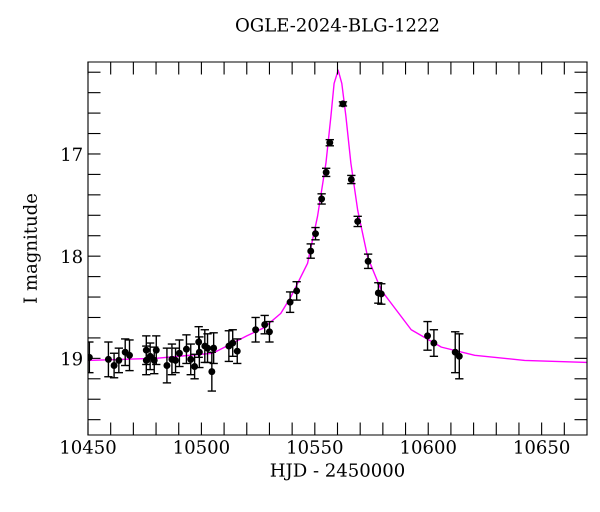  What do you see at coordinates (31, 248) in the screenshot?
I see `y-axis-title: I magnitude` at bounding box center [31, 248].